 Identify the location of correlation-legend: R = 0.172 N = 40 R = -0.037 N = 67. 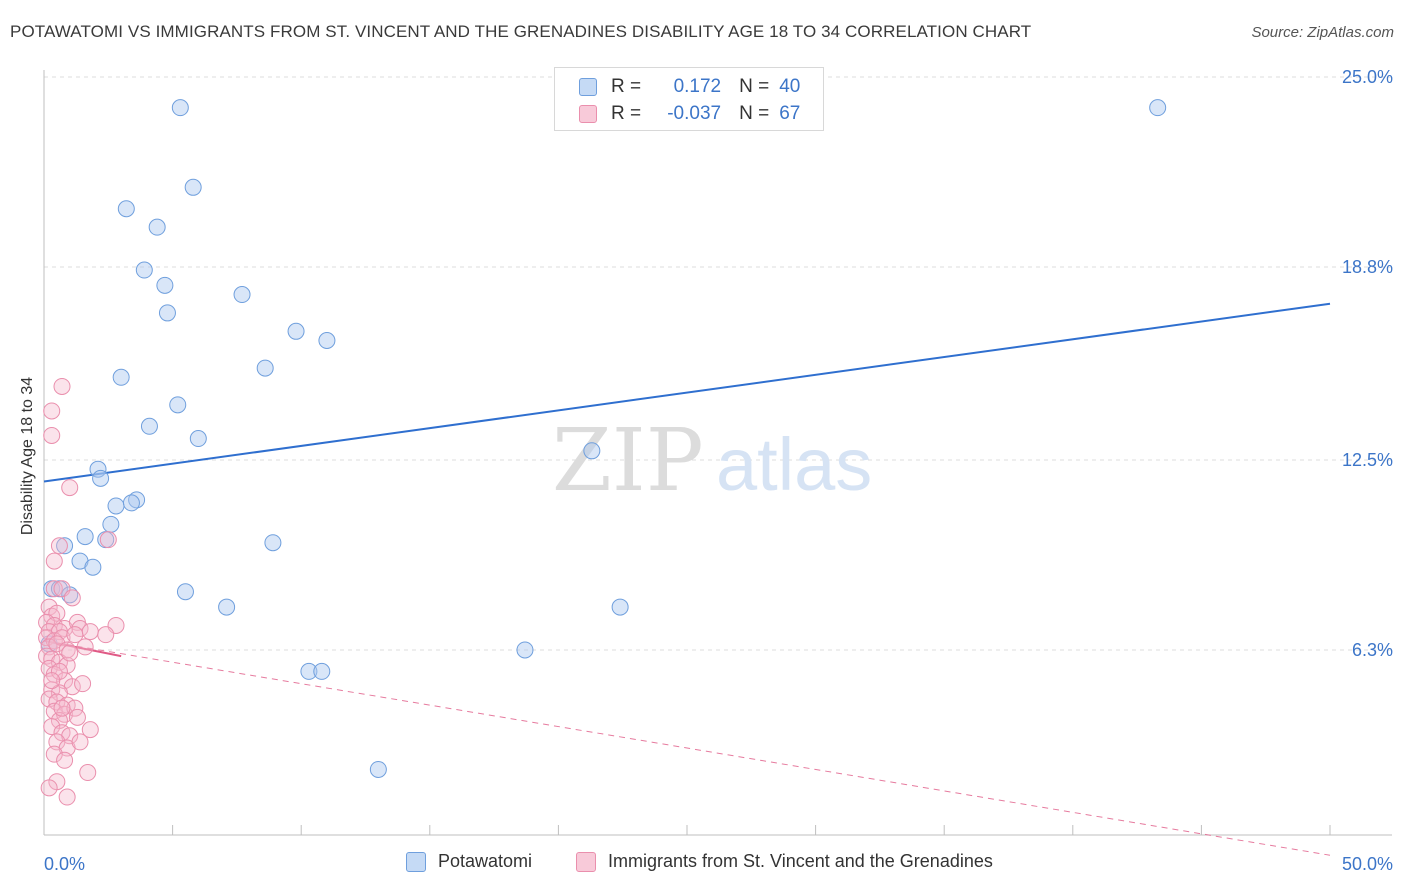
(689, 99).